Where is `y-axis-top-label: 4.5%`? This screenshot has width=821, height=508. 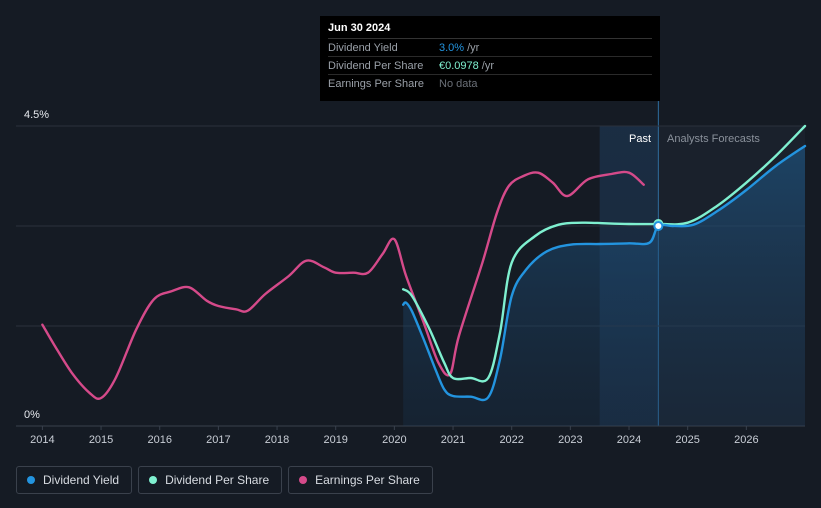 y-axis-top-label: 4.5% is located at coordinates (36, 115).